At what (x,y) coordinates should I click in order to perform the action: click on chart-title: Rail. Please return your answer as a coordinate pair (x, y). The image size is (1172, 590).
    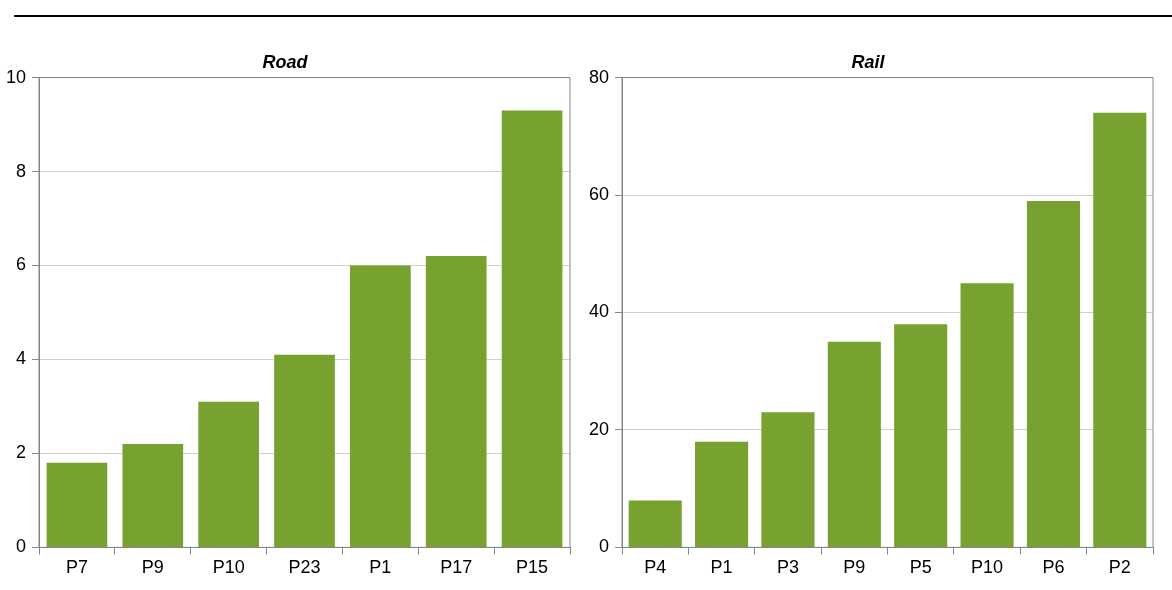
    Looking at the image, I should click on (868, 61).